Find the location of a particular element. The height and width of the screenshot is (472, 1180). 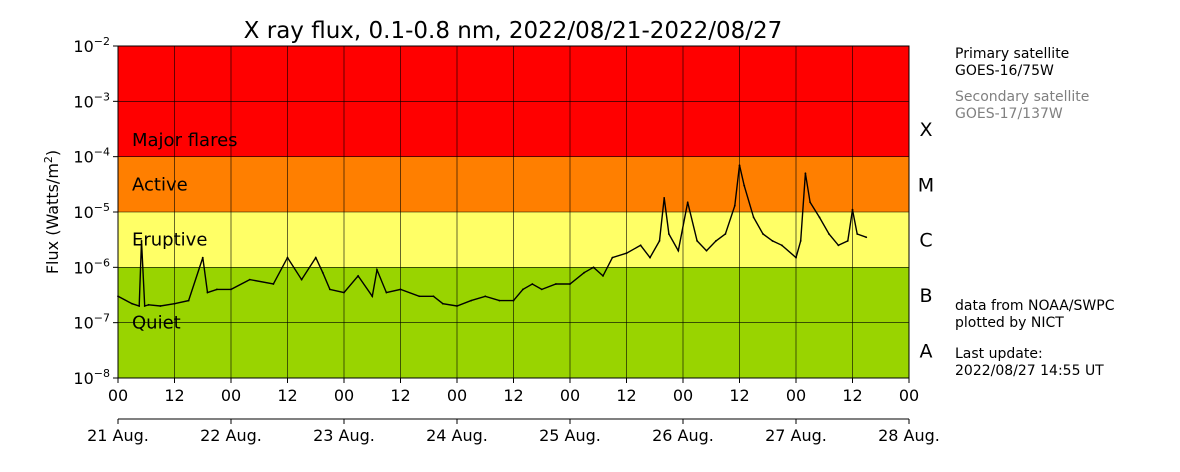

y-tick-label: 10⁻⁶ is located at coordinates (91, 266).